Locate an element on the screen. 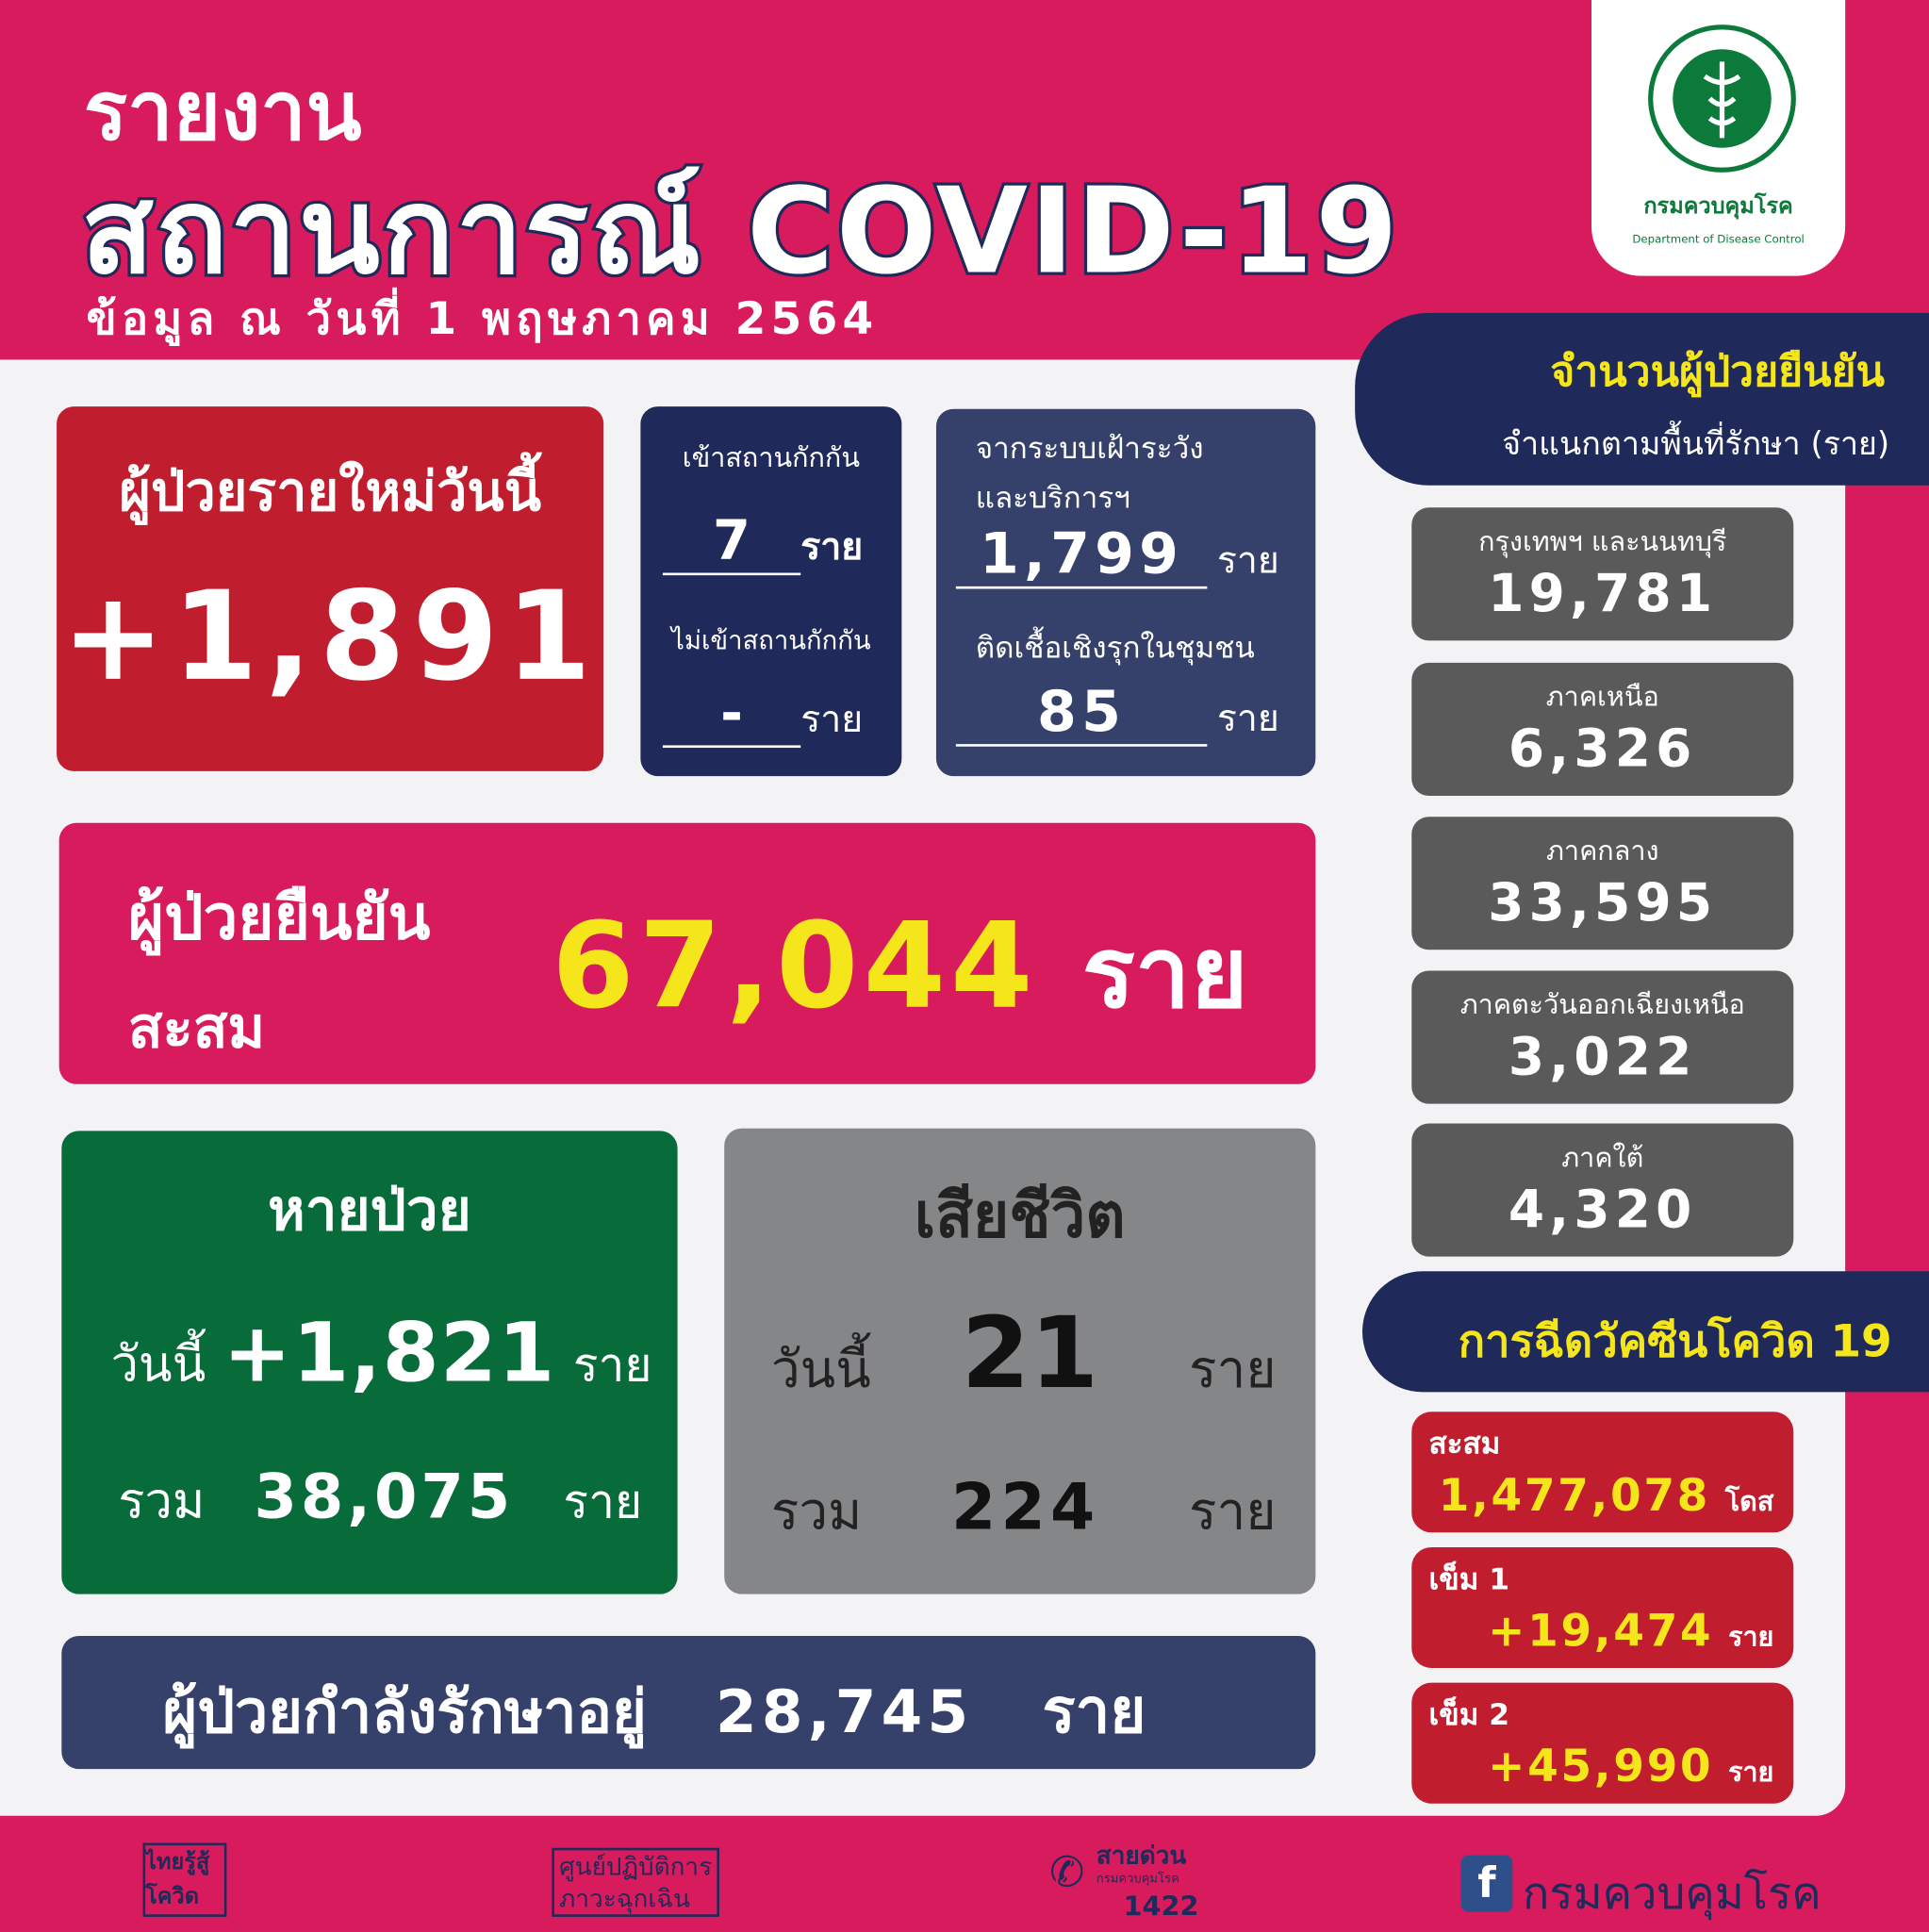 The image size is (1929, 1932). deaths-card: เสียชีวิต วันนี้ 21 ราย รวม 224 ราย is located at coordinates (1020, 1361).